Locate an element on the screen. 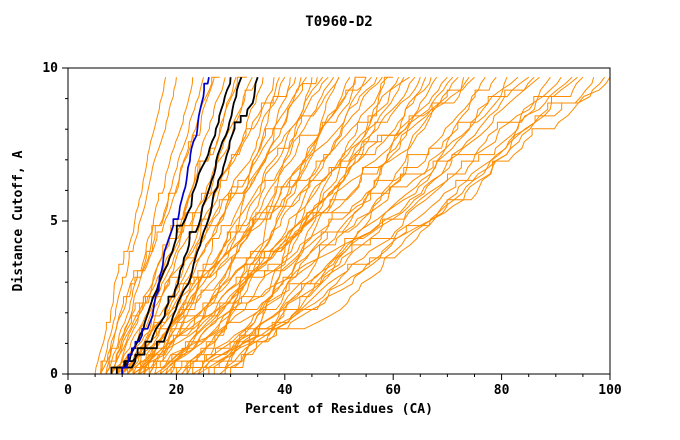 This screenshot has height=440, width=680. y-tick-label: 10 is located at coordinates (50, 68).